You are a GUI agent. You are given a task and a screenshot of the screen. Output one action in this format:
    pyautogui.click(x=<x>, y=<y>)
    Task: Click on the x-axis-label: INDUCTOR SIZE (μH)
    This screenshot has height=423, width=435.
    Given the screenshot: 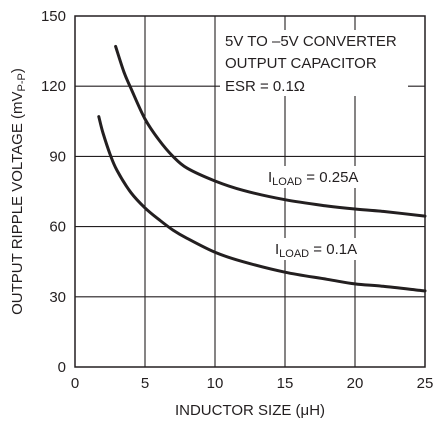 What is the action you would take?
    pyautogui.click(x=250, y=410)
    